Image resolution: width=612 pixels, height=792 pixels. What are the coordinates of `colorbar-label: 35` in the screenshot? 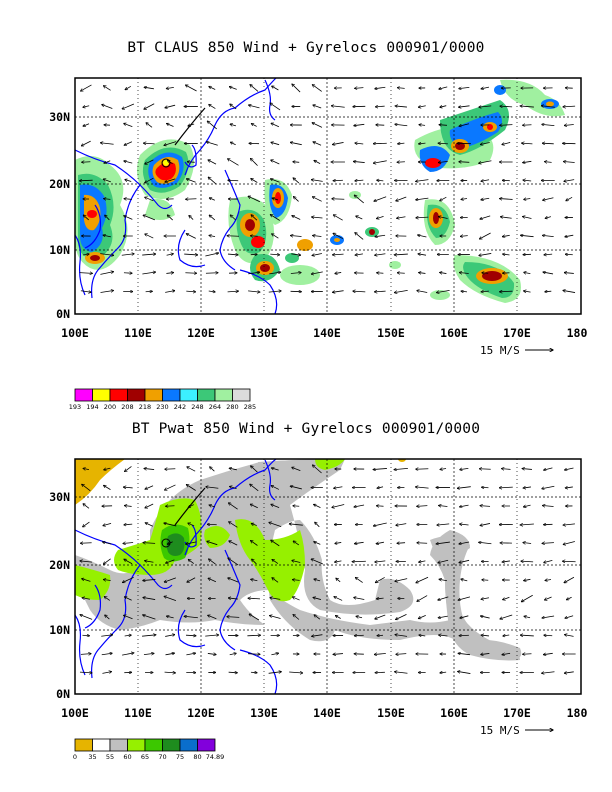 It's located at (92, 757).